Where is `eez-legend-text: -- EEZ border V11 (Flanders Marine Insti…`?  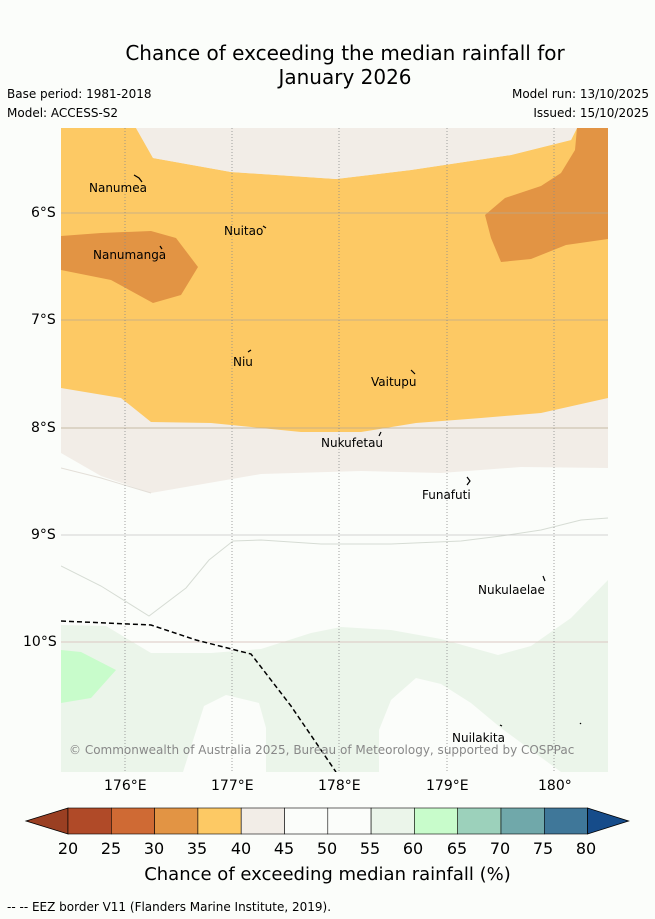
eez-legend-text: -- EEZ border V11 (Flanders Marine Insti… is located at coordinates (175, 907).